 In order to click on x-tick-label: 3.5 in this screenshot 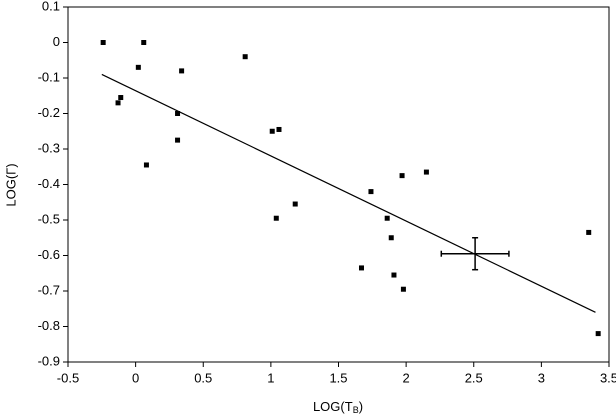, I will do `click(608, 377)`.